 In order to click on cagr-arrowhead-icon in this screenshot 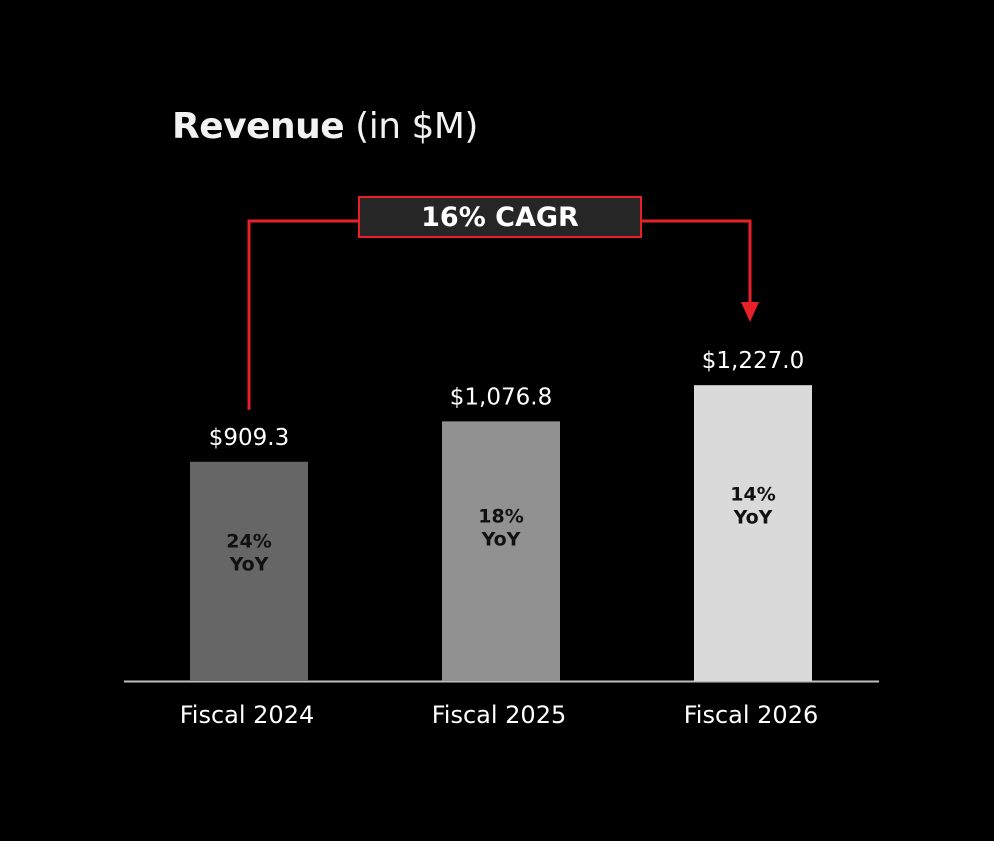, I will do `click(750, 312)`.